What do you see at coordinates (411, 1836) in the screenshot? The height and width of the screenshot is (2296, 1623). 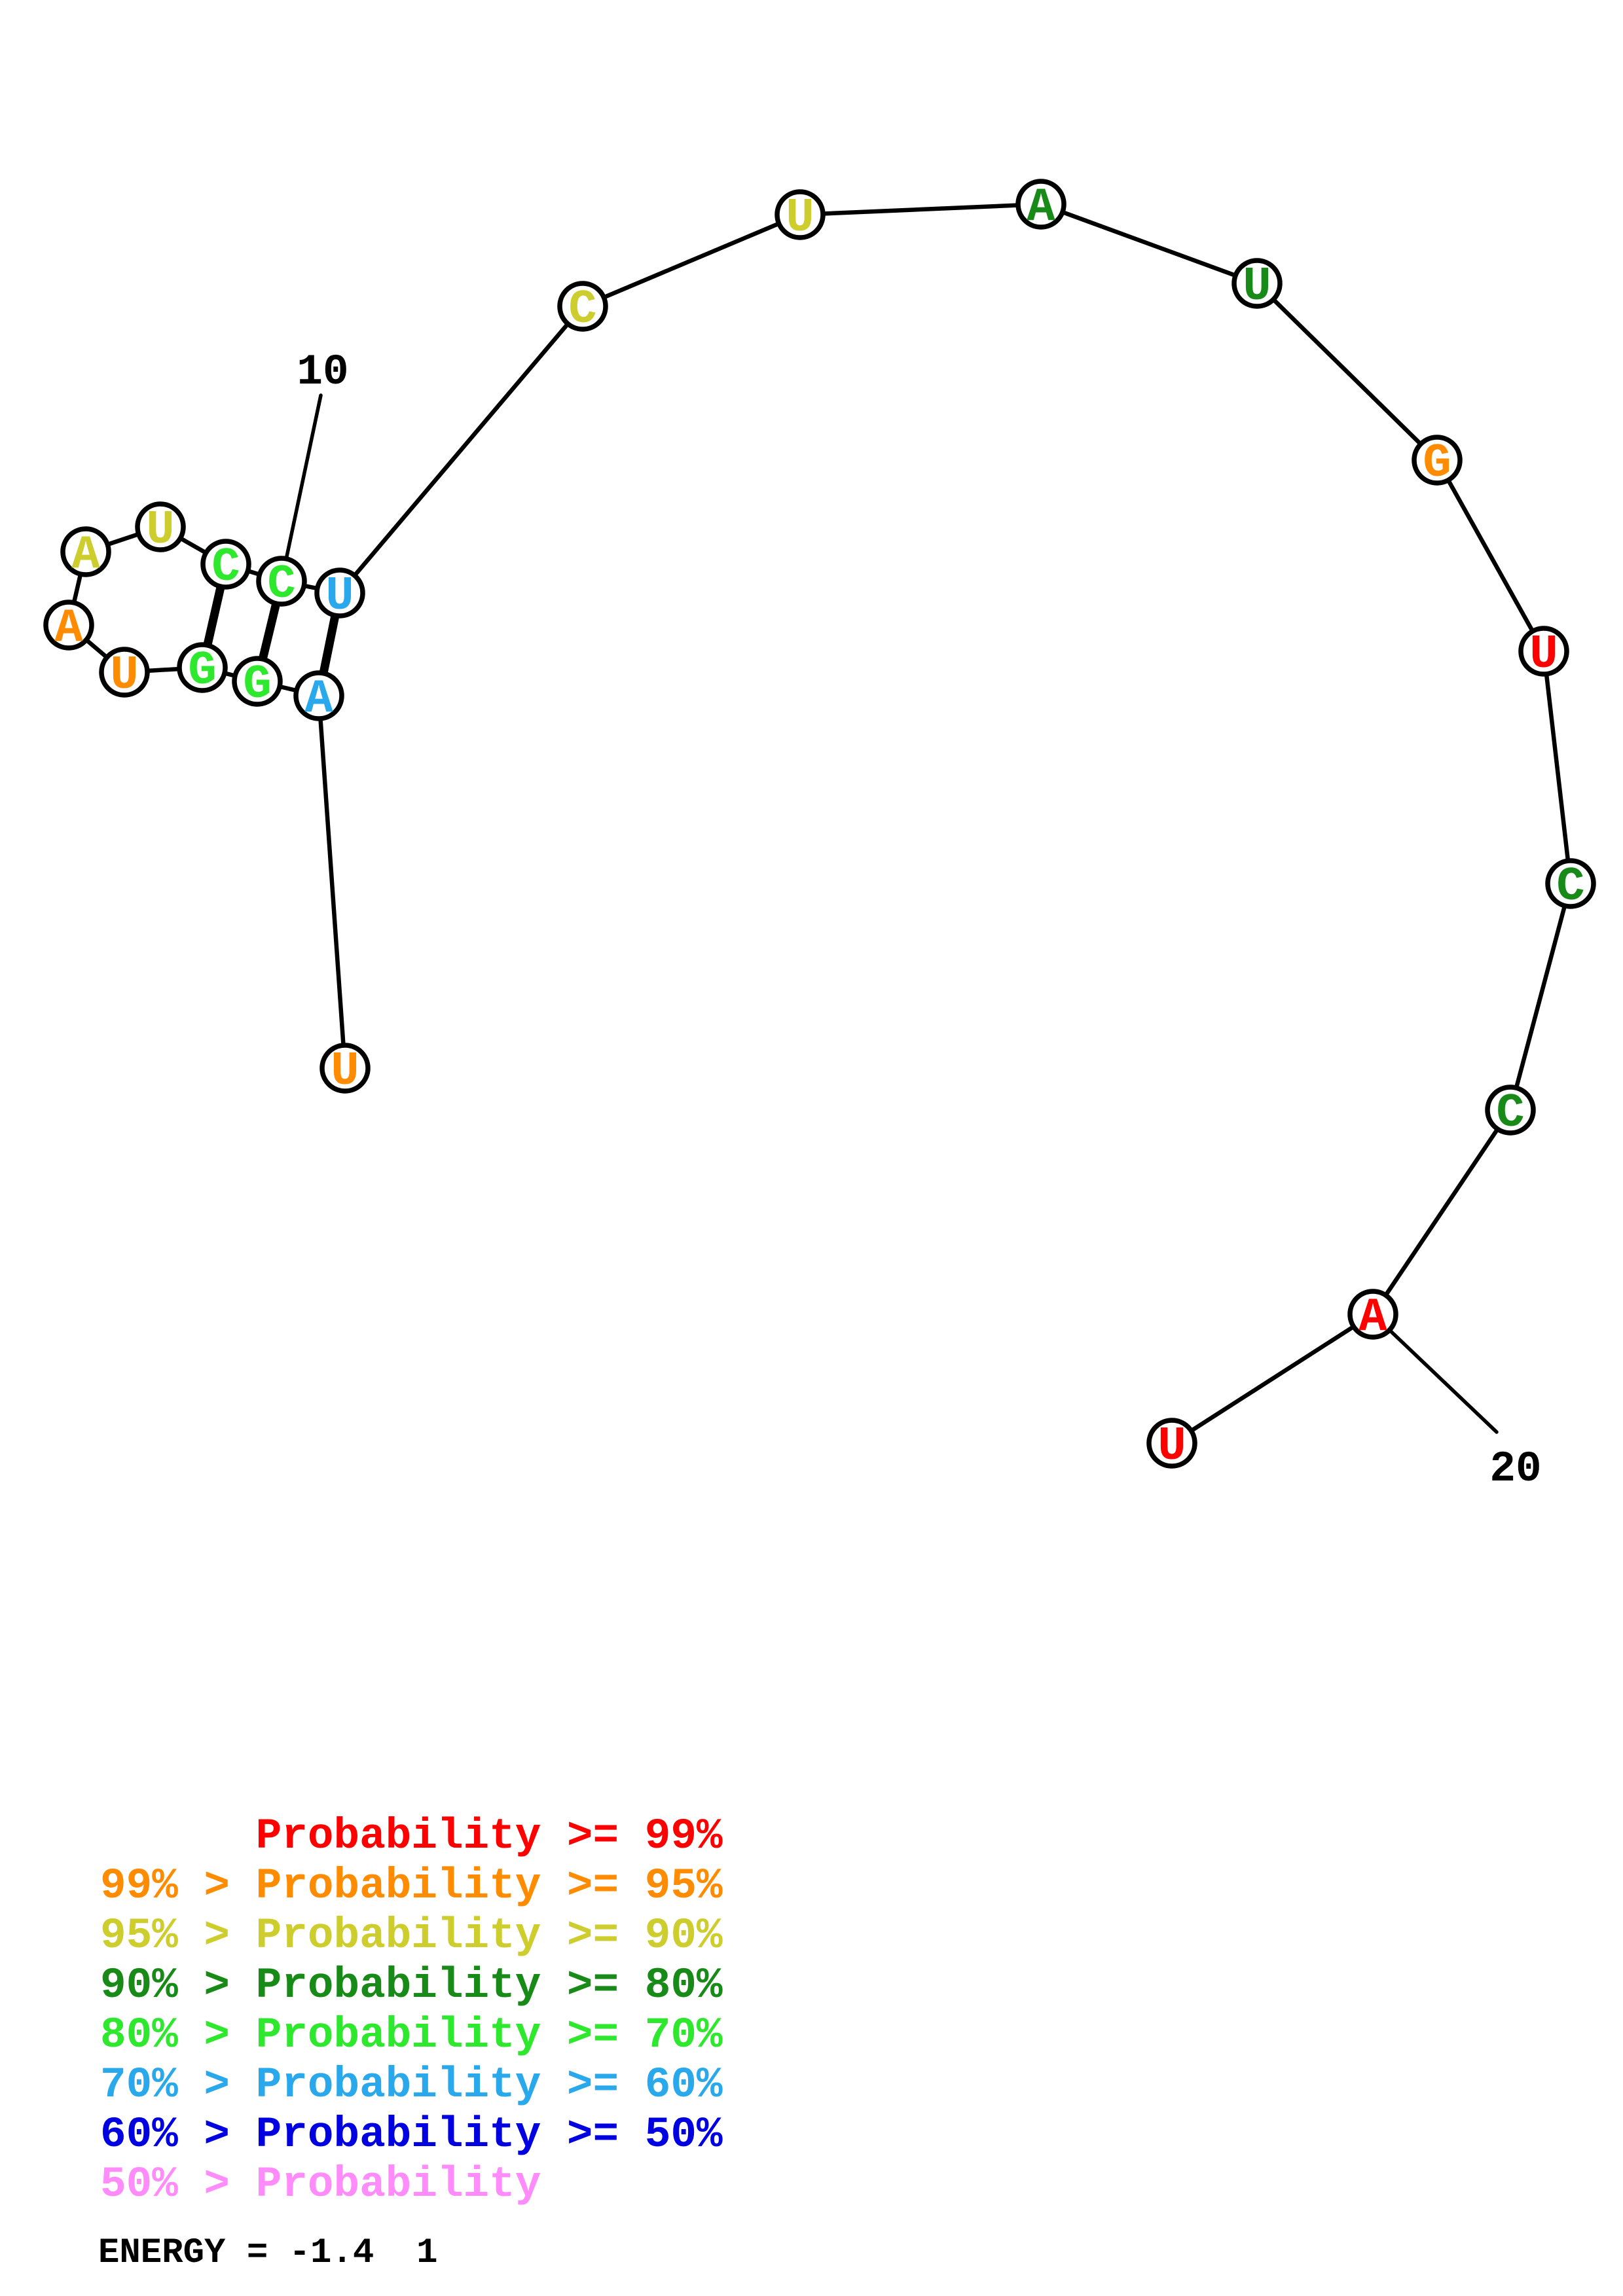 I see `legend-row: Probability >= 99%` at bounding box center [411, 1836].